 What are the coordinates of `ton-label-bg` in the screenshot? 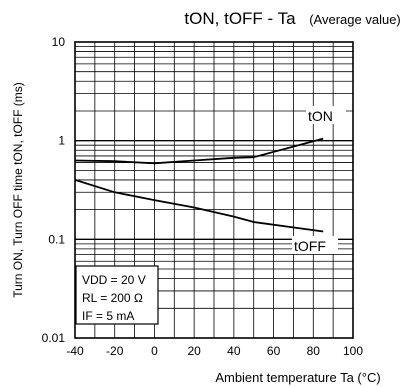 It's located at (326, 115).